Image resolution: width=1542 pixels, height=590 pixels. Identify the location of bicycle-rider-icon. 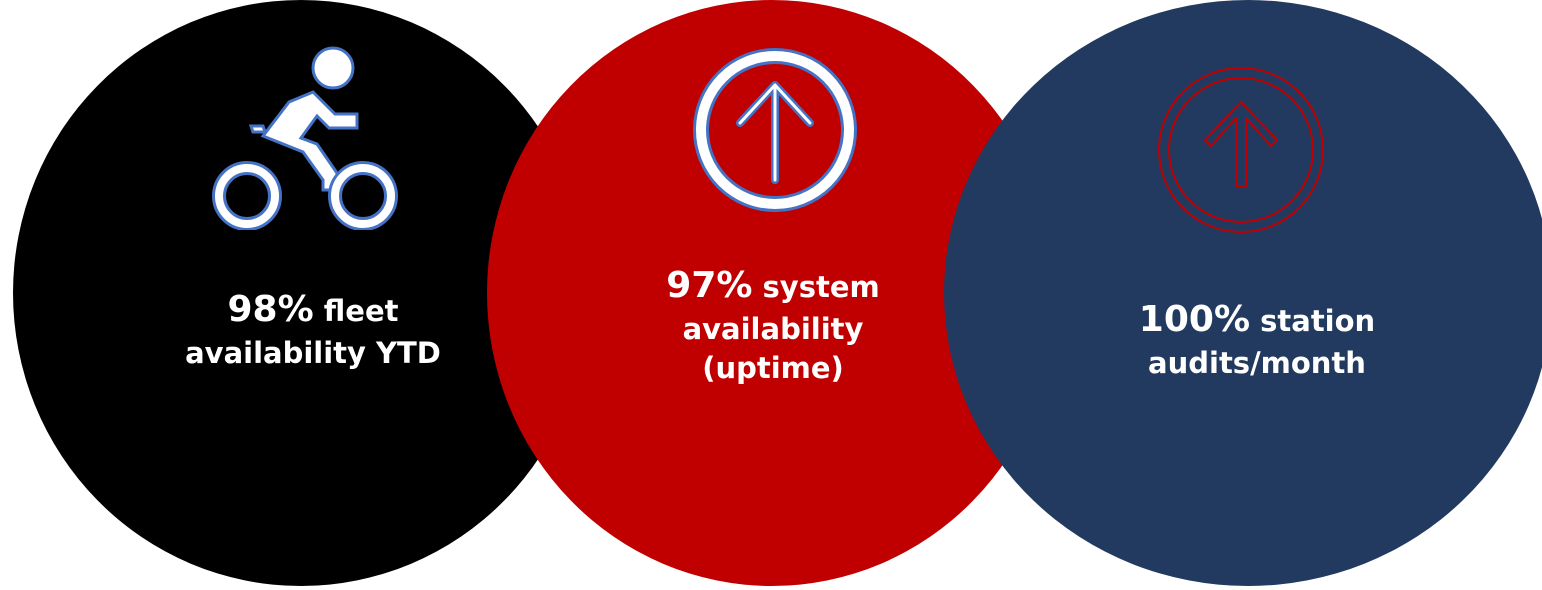
(305, 138).